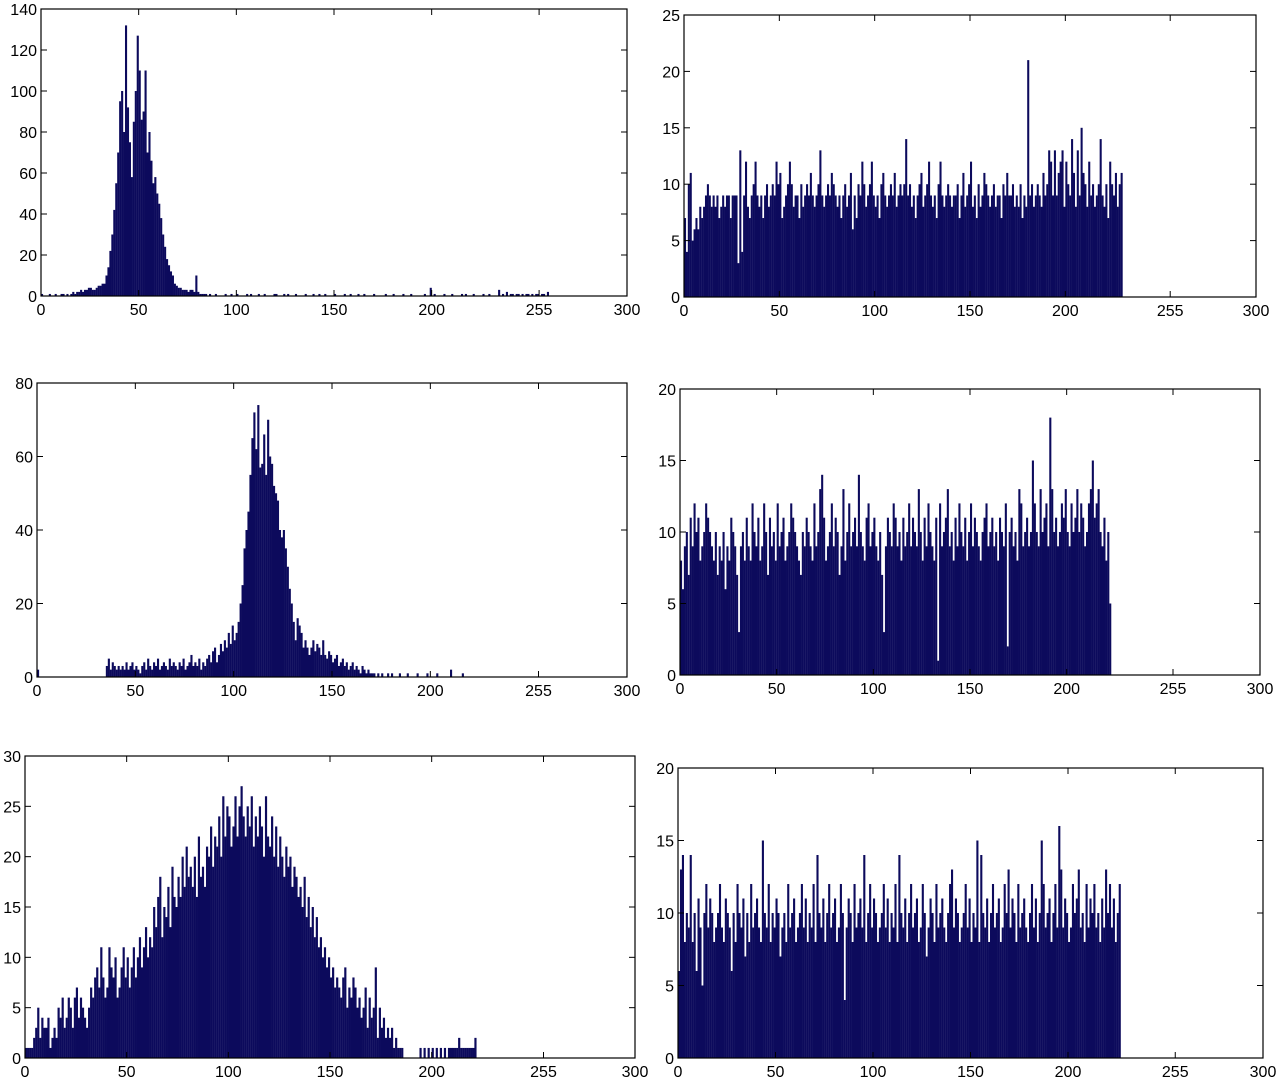  What do you see at coordinates (669, 1059) in the screenshot?
I see `y-tick-label: 0` at bounding box center [669, 1059].